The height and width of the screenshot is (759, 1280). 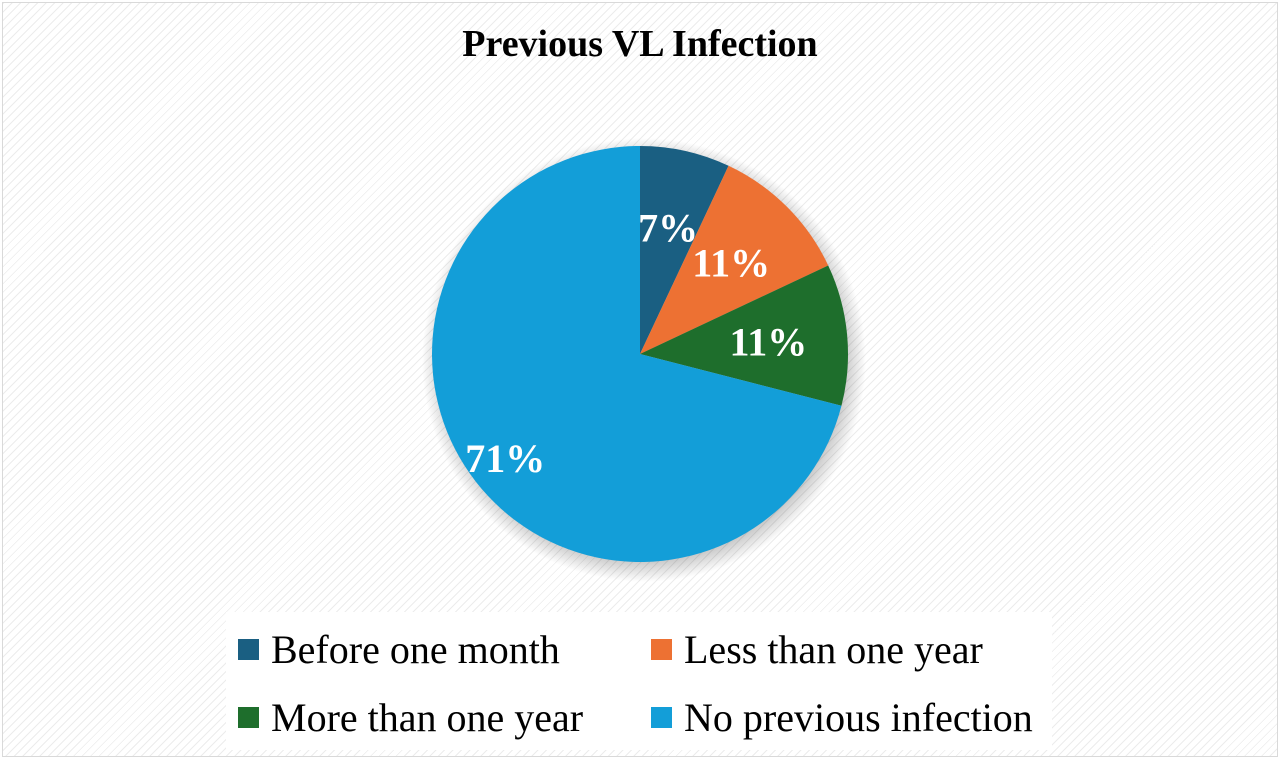 I want to click on legend-item-before-one-month: Before one month, so click(x=399, y=649).